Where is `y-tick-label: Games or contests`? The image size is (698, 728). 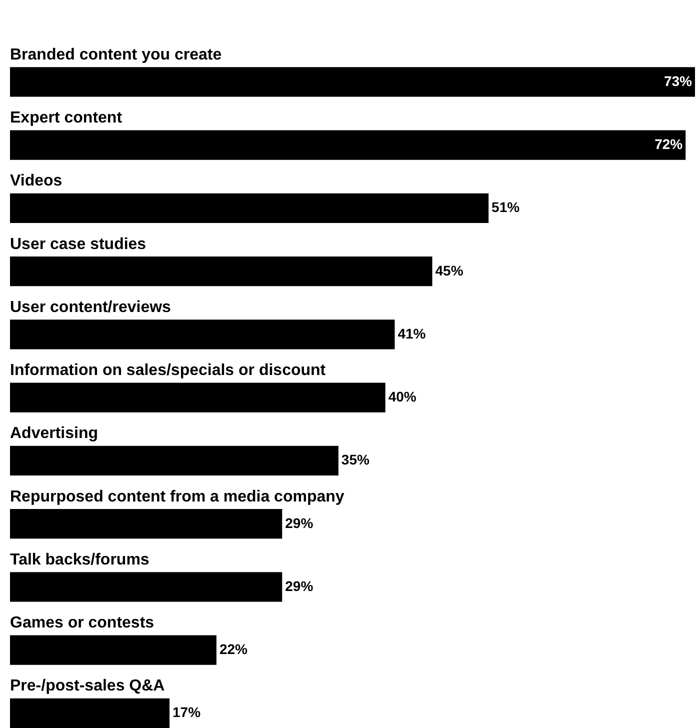 y-tick-label: Games or contests is located at coordinates (82, 623).